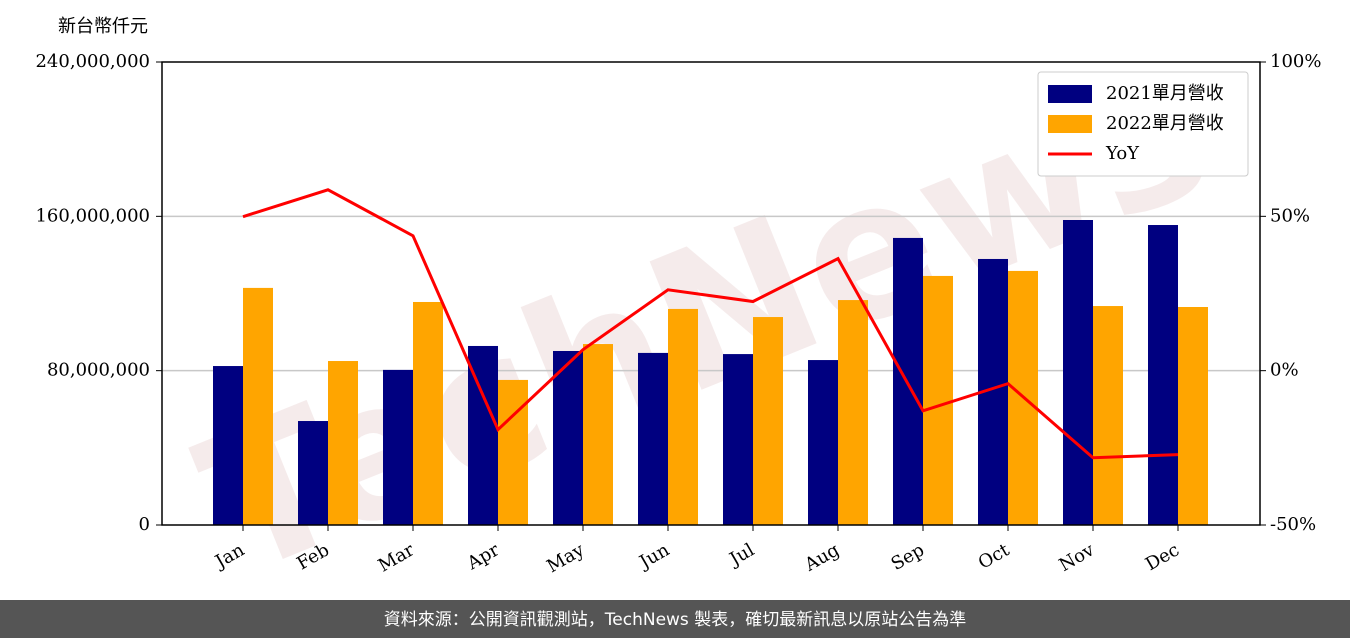 Image resolution: width=1350 pixels, height=638 pixels. Describe the element at coordinates (1162, 557) in the screenshot. I see `x-tick-label: Dec` at that location.